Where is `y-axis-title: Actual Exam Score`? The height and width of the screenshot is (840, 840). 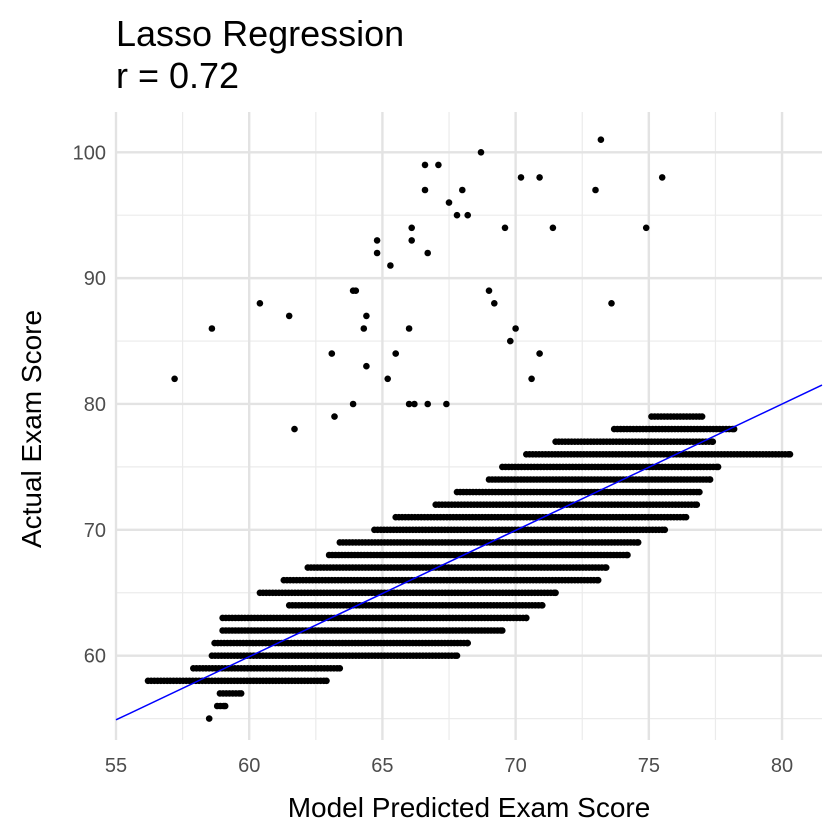 y-axis-title: Actual Exam Score is located at coordinates (31, 429).